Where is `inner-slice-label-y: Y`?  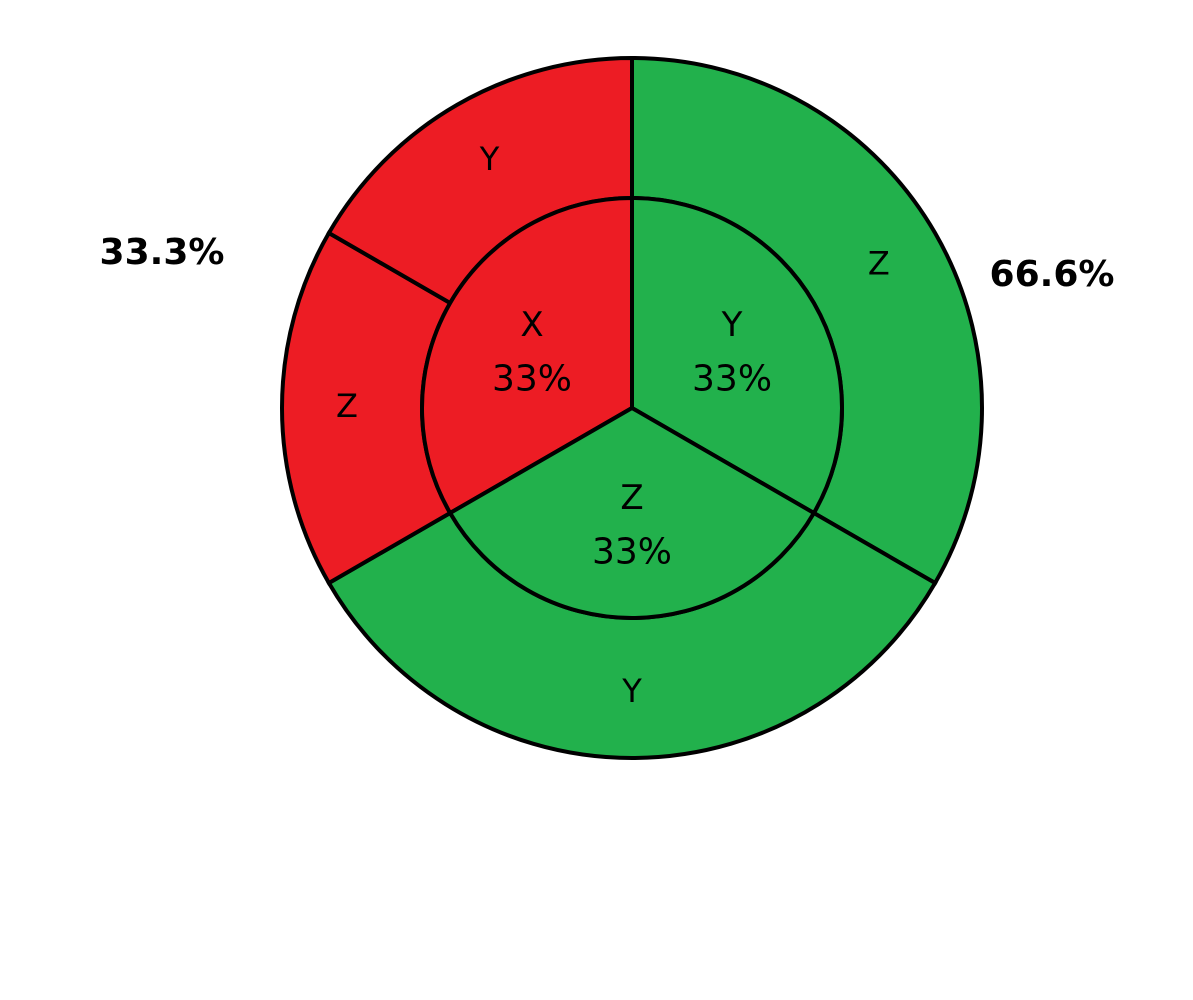 inner-slice-label-y: Y is located at coordinates (732, 325).